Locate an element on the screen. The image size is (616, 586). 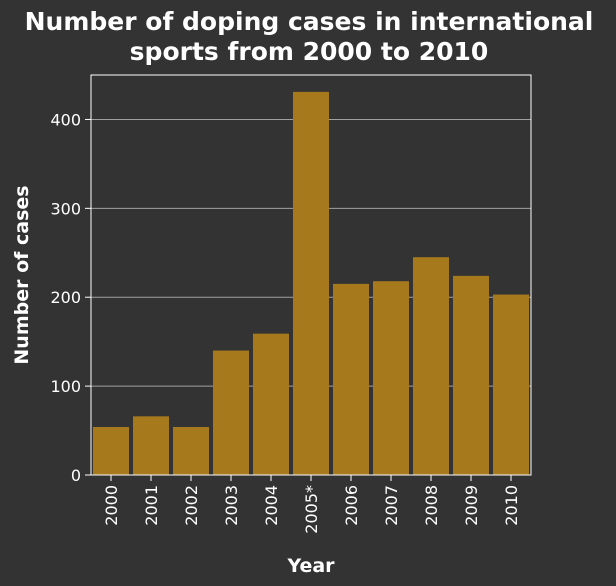
x-tick-label-2004: 2004 is located at coordinates (271, 505).